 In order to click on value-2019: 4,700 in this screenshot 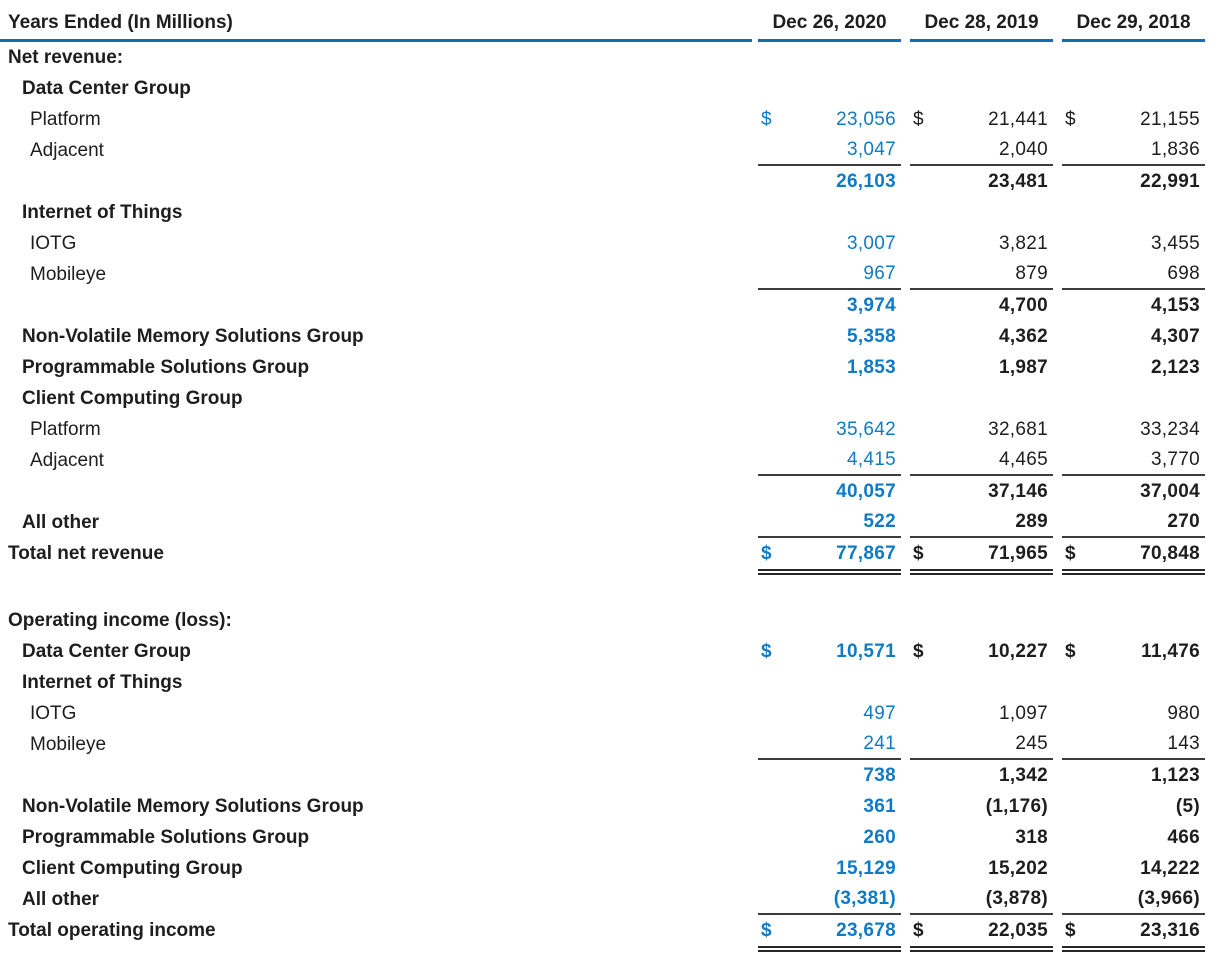, I will do `click(1023, 305)`.